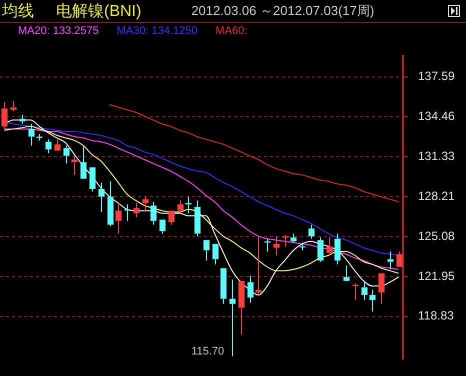 Image resolution: width=466 pixels, height=376 pixels. What do you see at coordinates (437, 155) in the screenshot?
I see `y-tick-label: 131.33` at bounding box center [437, 155].